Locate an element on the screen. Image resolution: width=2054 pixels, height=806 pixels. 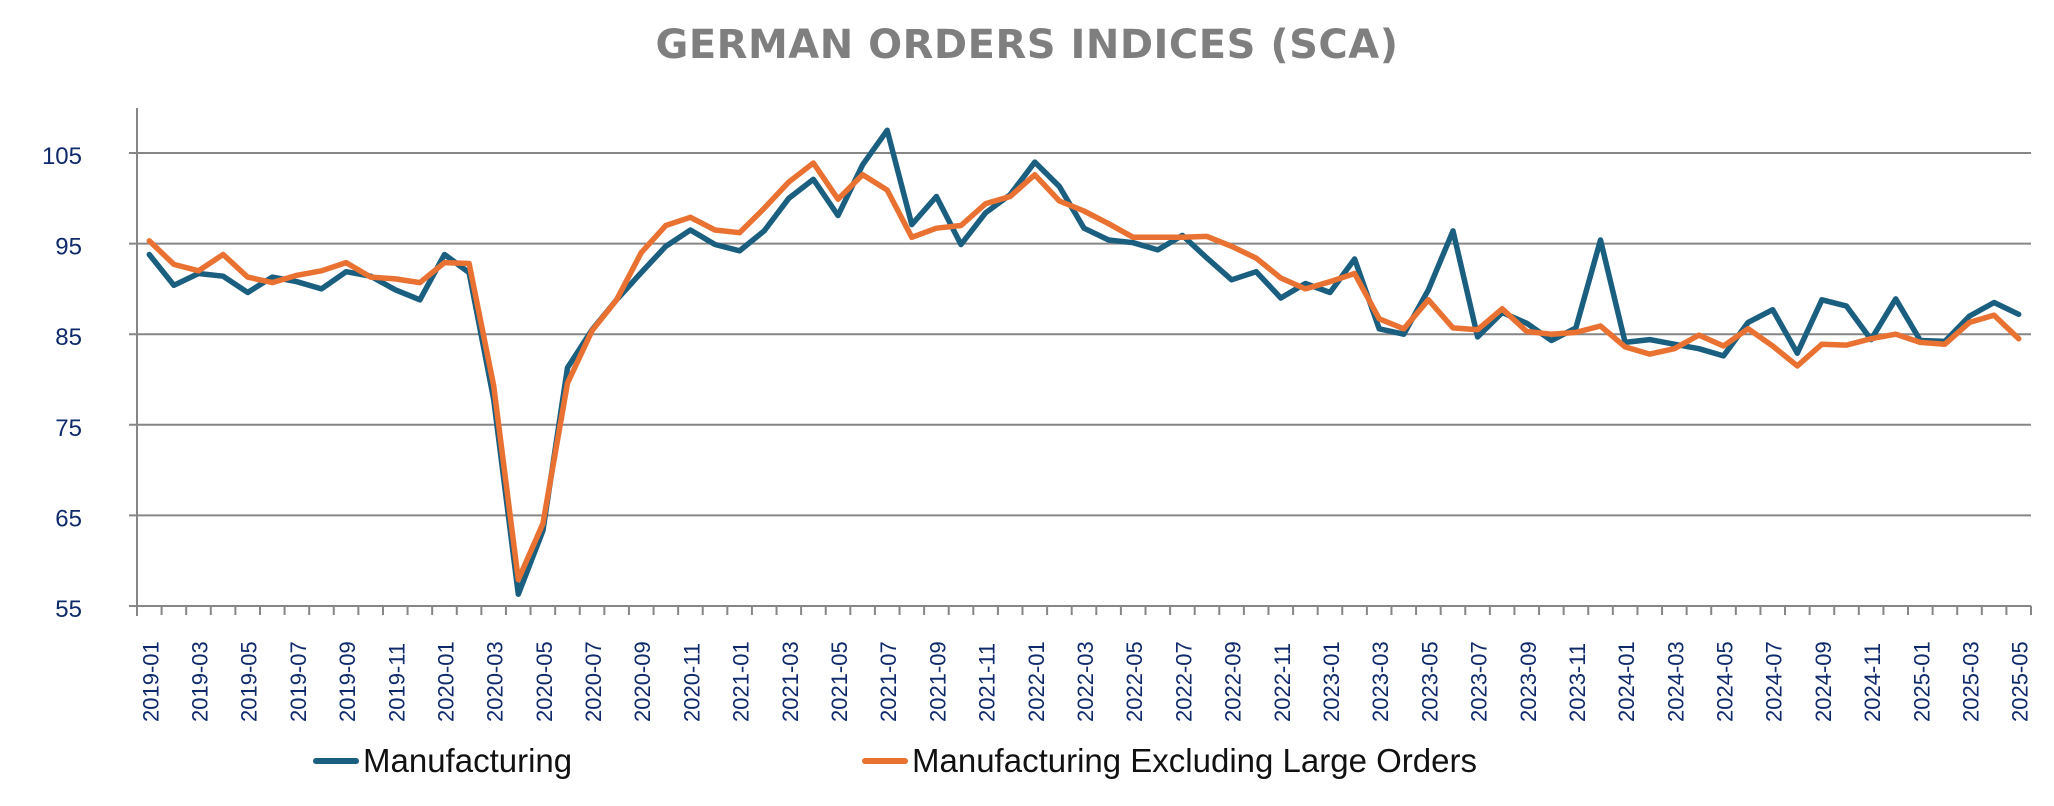
x-tick-label: 2025-05 is located at coordinates (2020, 681).